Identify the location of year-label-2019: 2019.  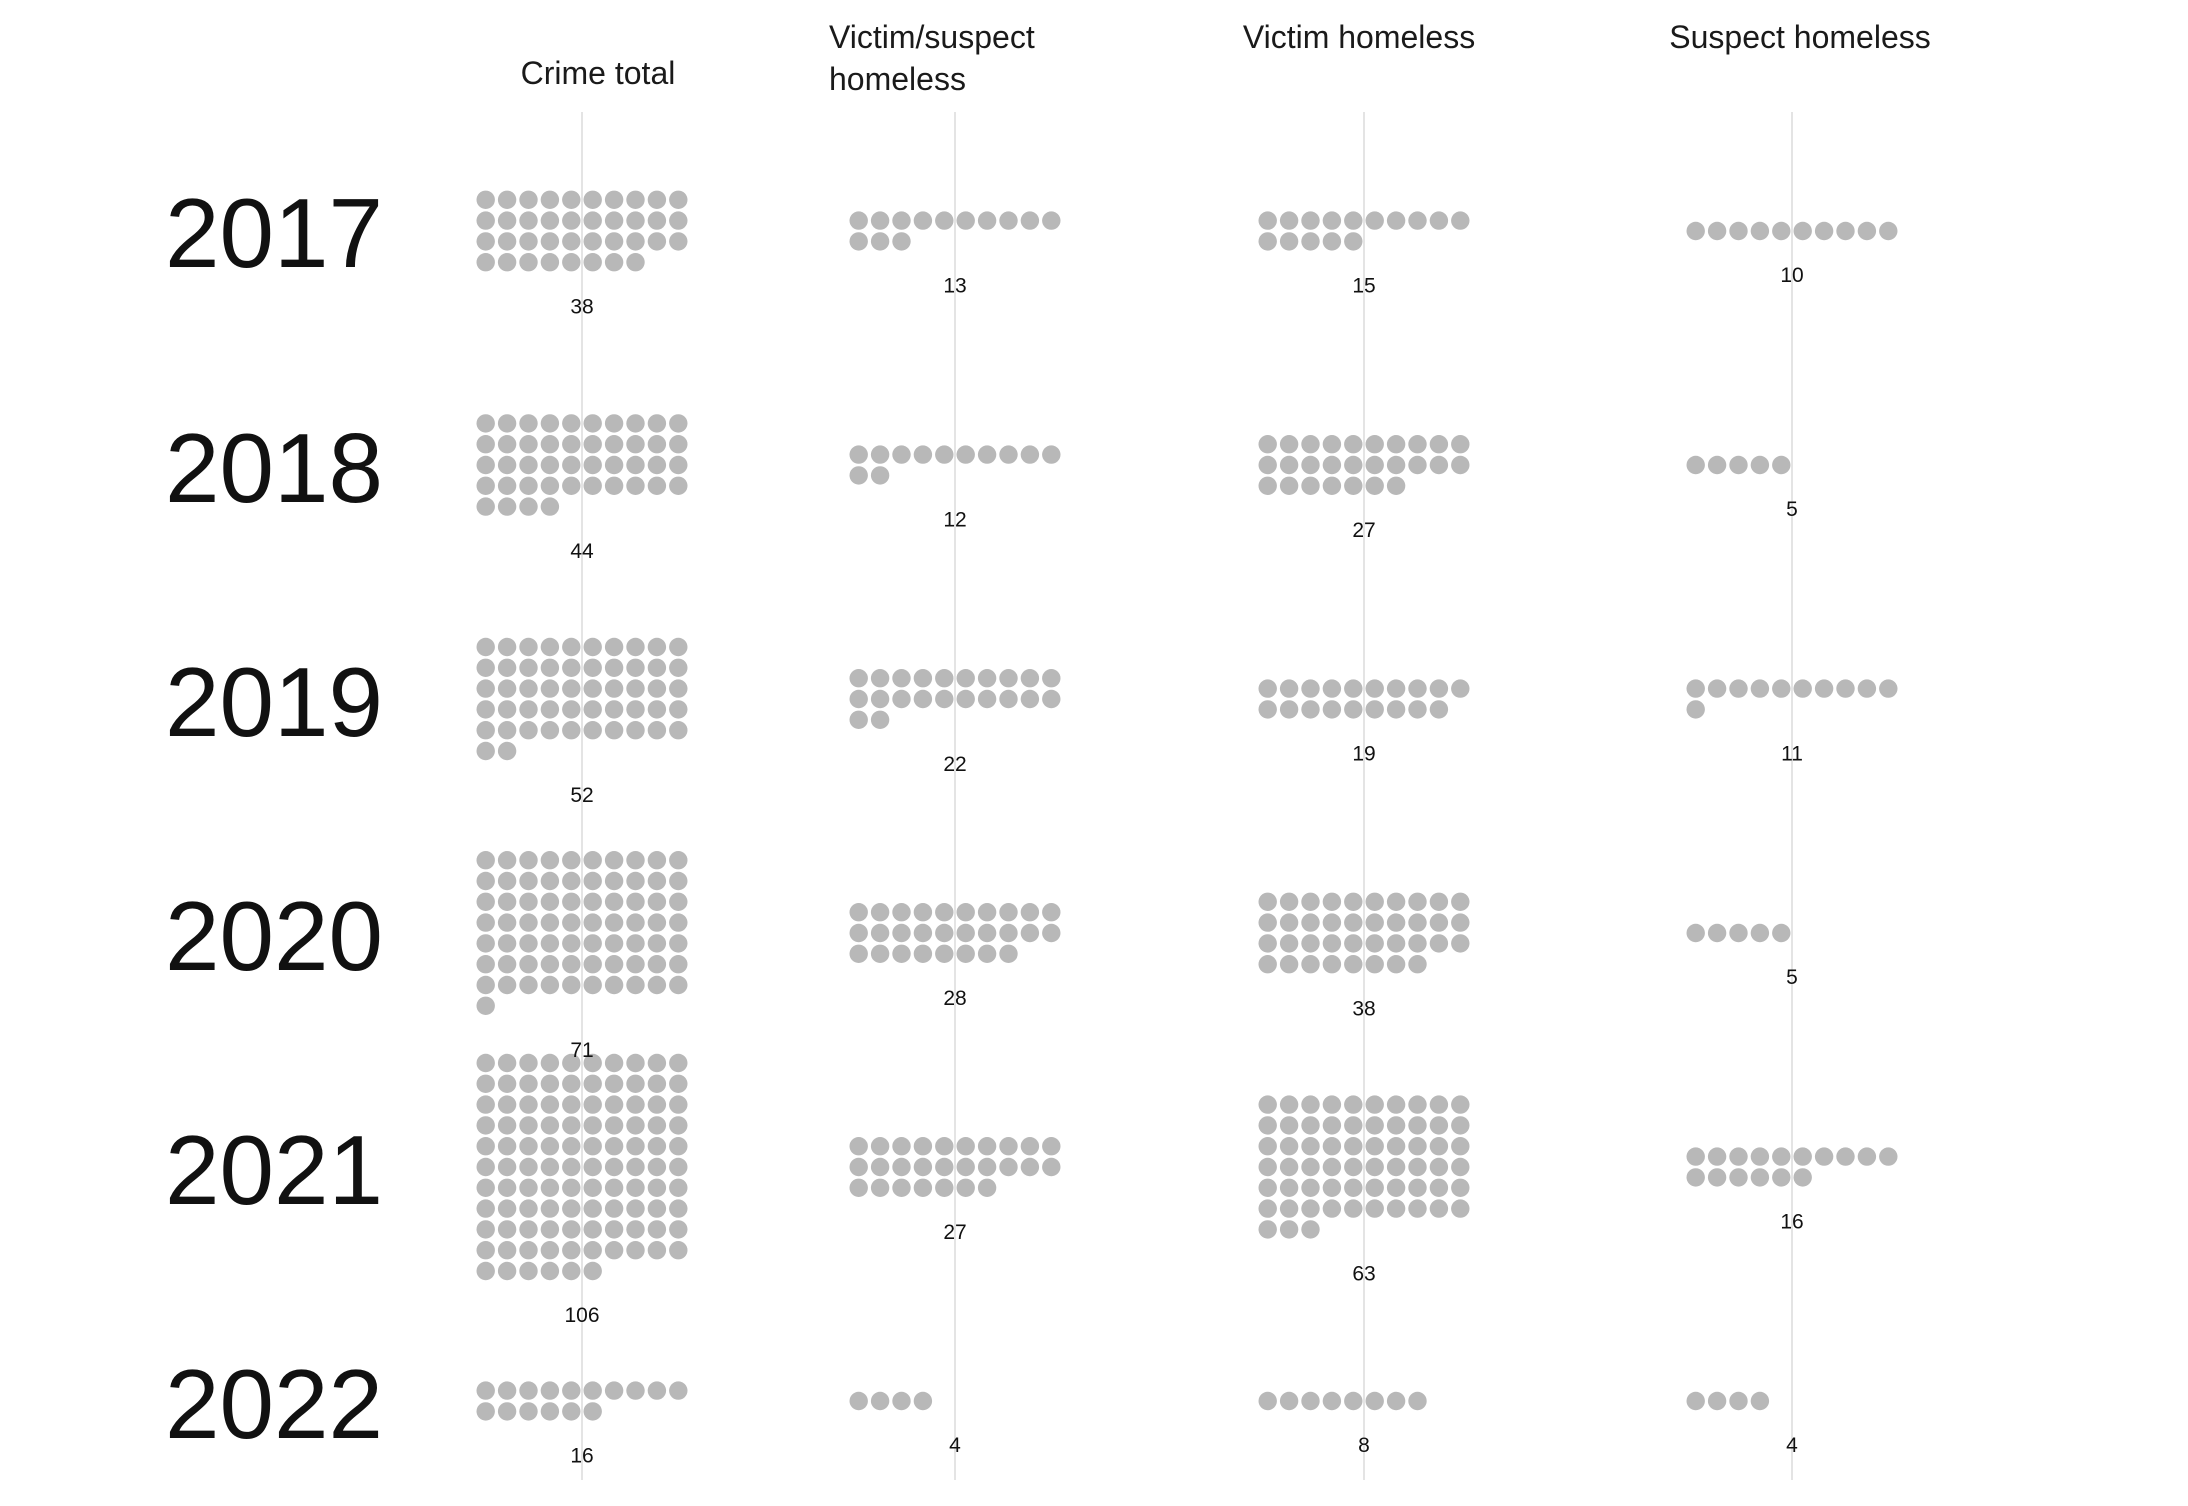
(274, 702).